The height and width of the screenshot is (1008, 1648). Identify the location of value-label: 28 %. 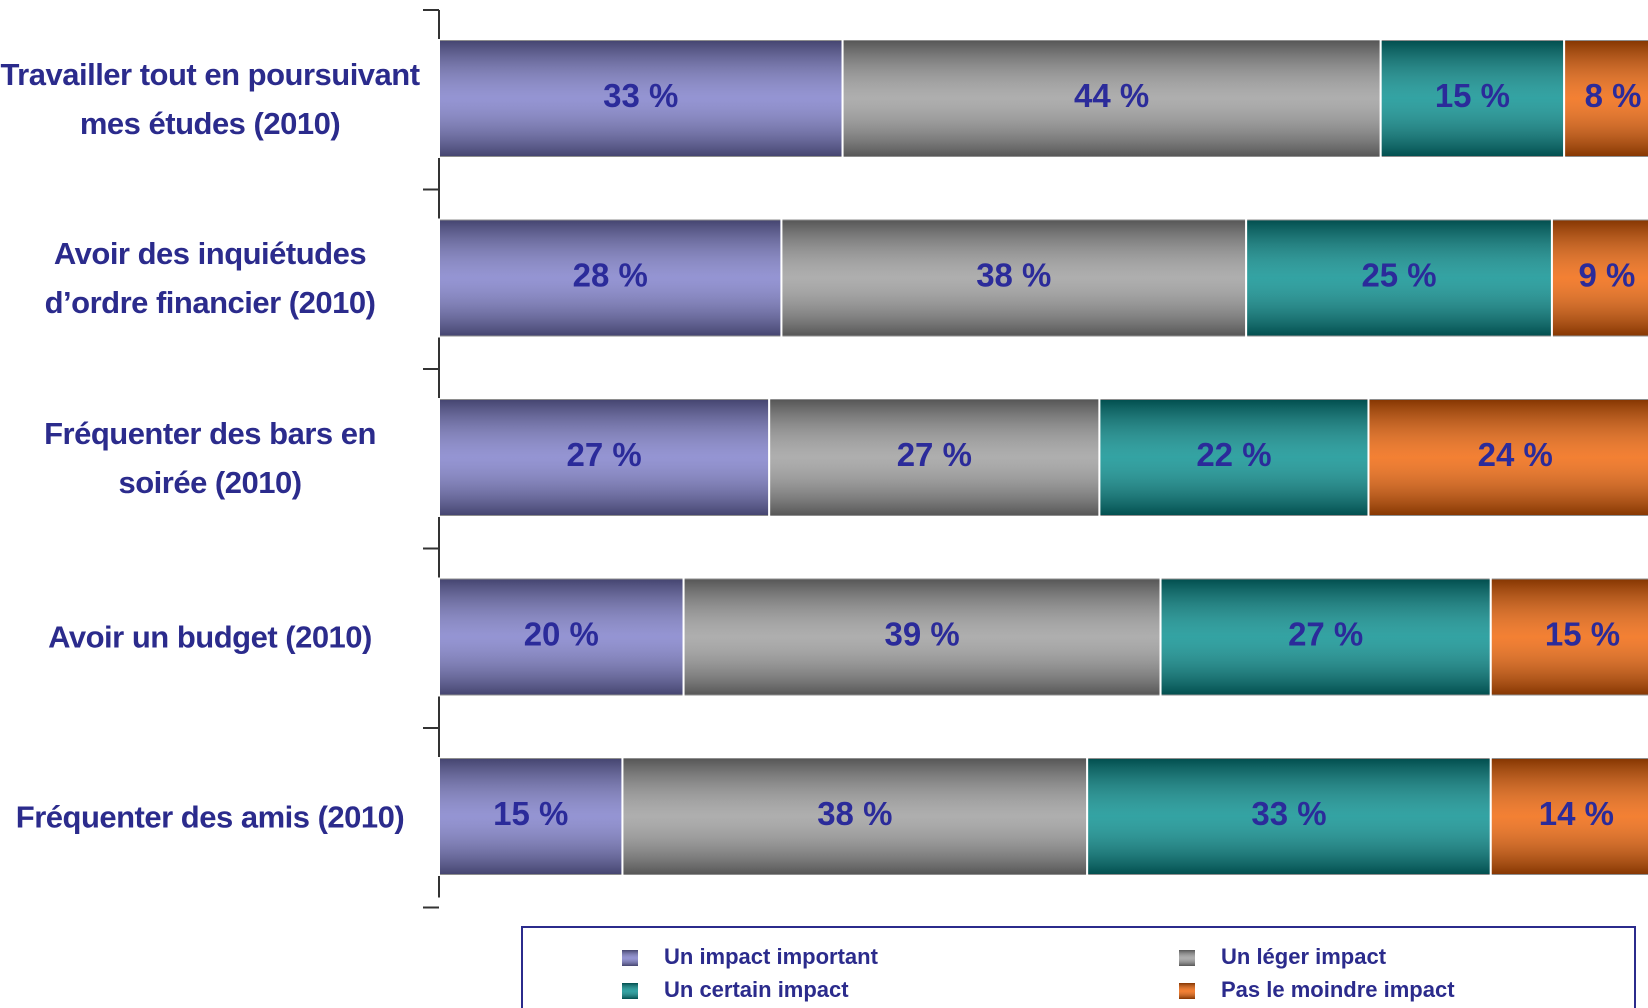
(610, 275).